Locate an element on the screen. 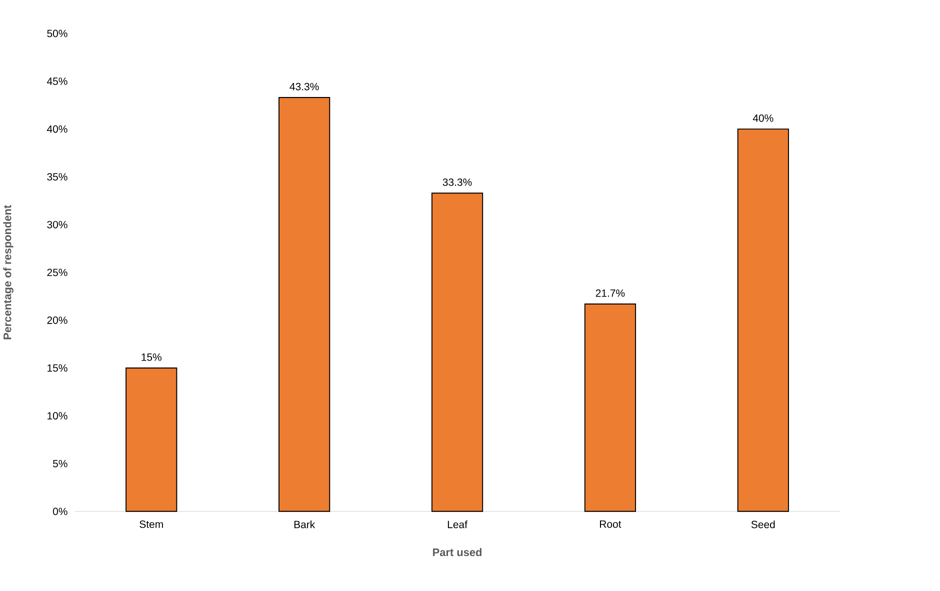  y-axis-title: Percentage of respondent is located at coordinates (8, 272).